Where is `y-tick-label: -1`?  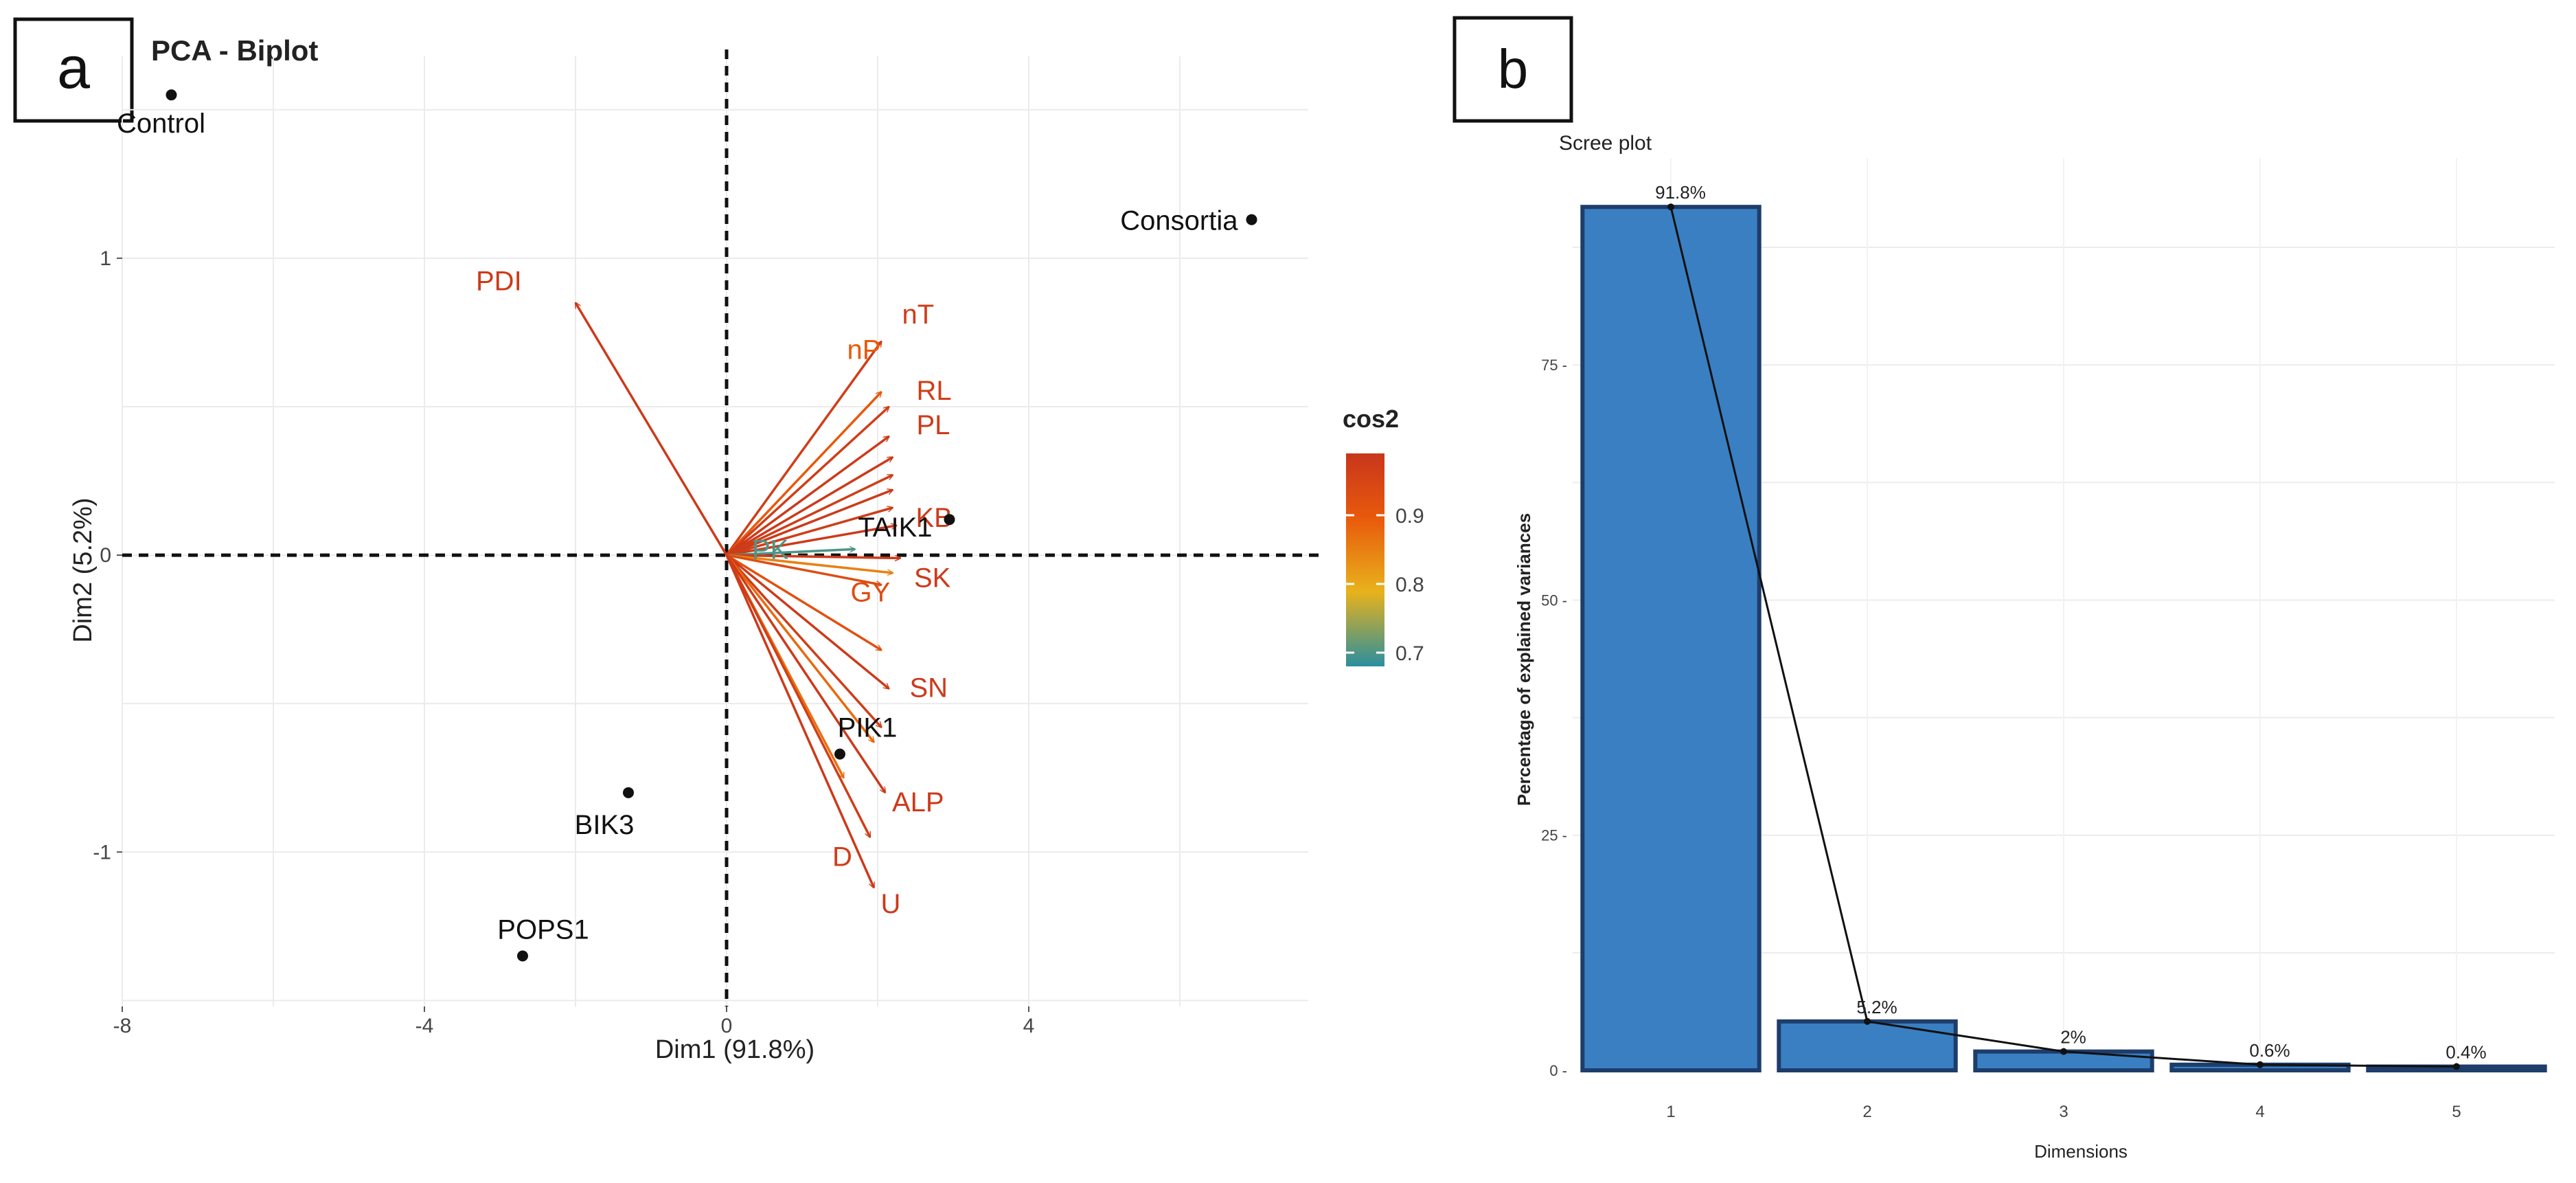
y-tick-label: -1 is located at coordinates (102, 853).